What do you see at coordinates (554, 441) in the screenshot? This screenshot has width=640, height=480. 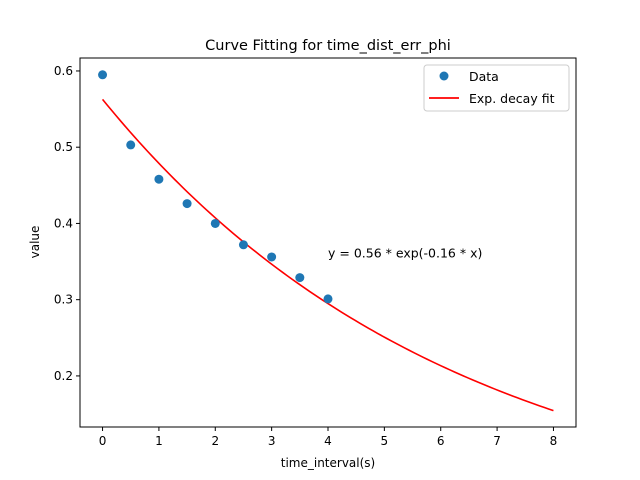 I see `x-tick-label: 8` at bounding box center [554, 441].